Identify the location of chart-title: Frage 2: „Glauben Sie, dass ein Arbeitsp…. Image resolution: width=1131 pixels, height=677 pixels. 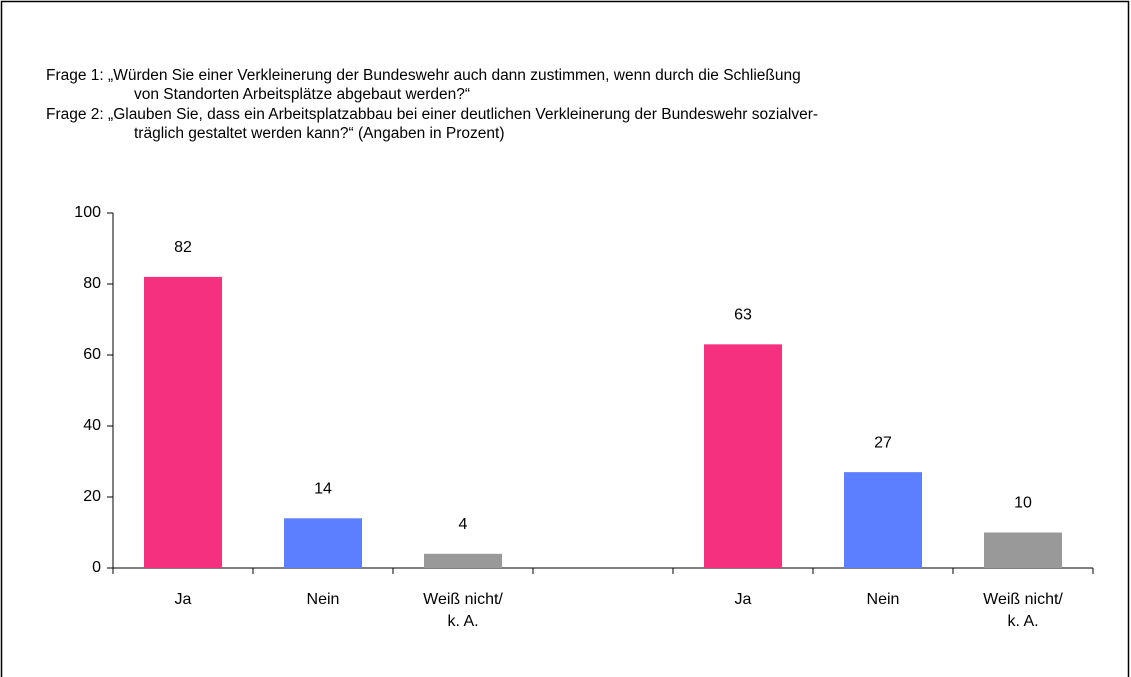
(432, 114).